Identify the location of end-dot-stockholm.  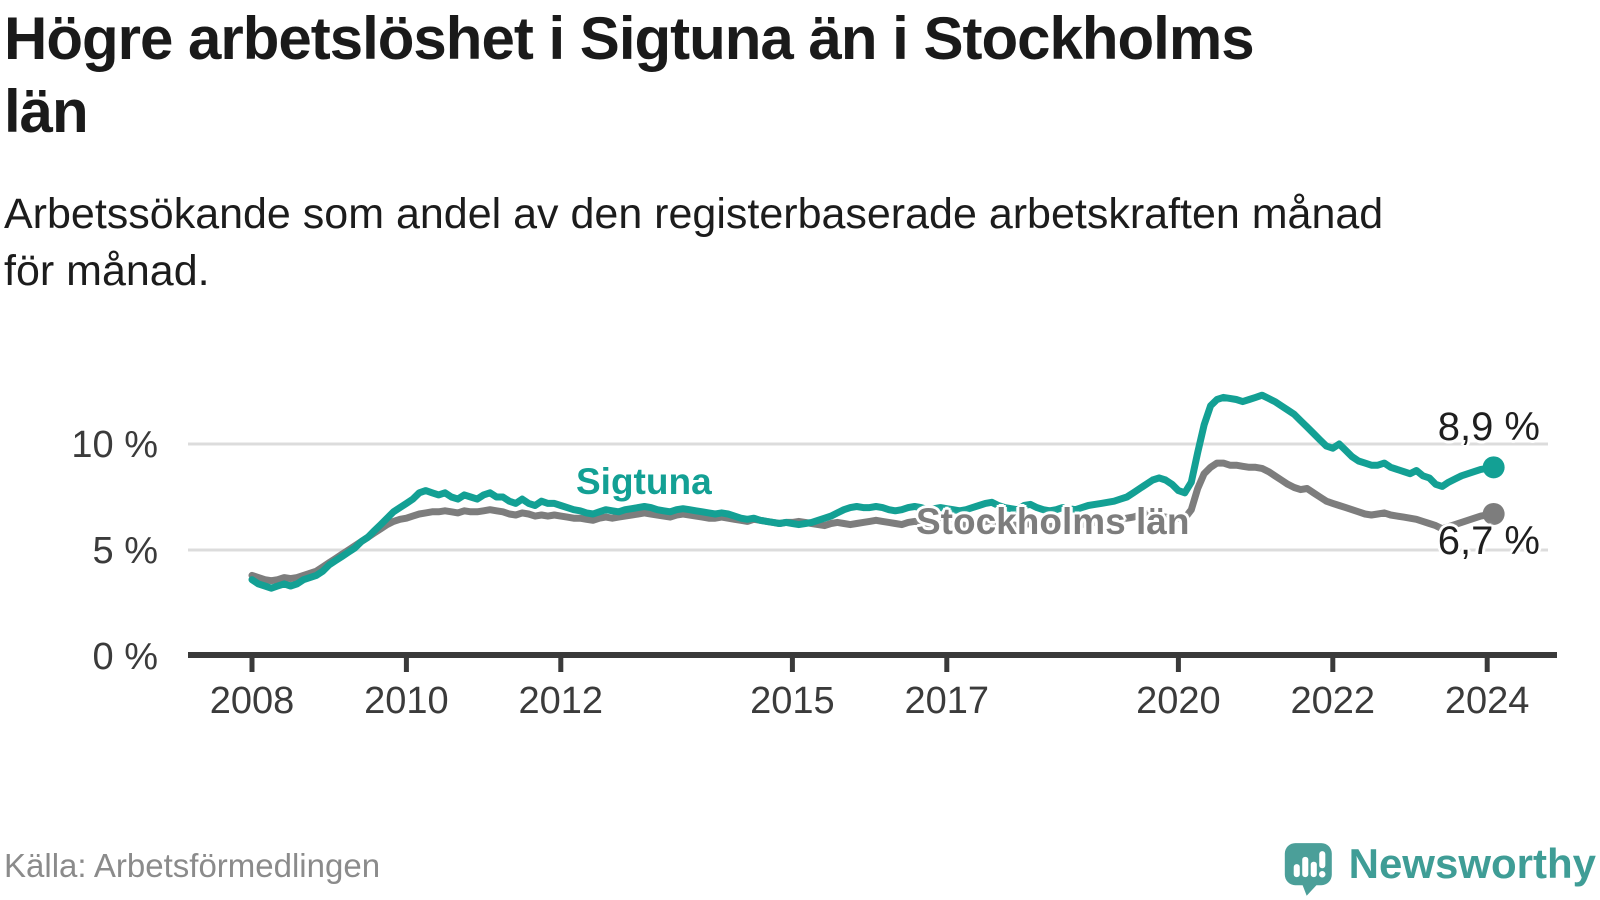
(1493, 513).